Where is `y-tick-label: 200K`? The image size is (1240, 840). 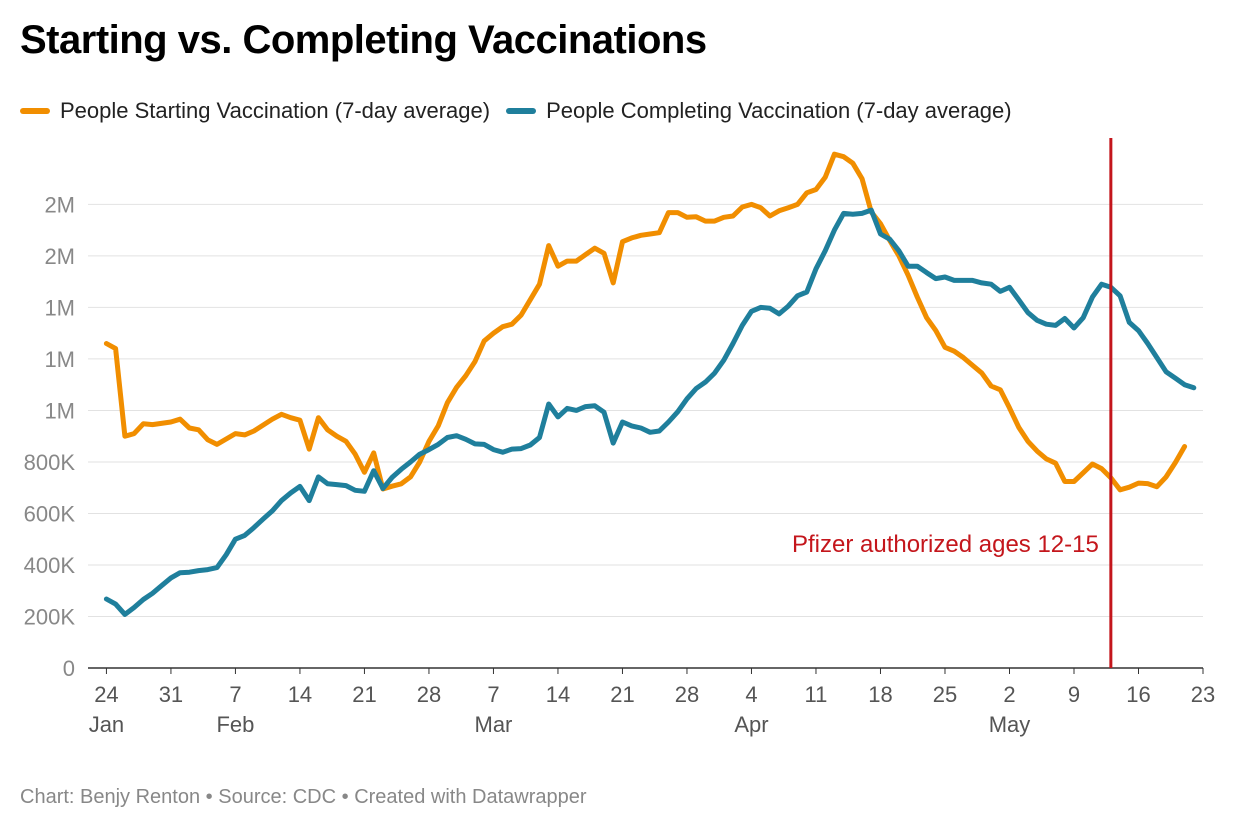 y-tick-label: 200K is located at coordinates (50, 616).